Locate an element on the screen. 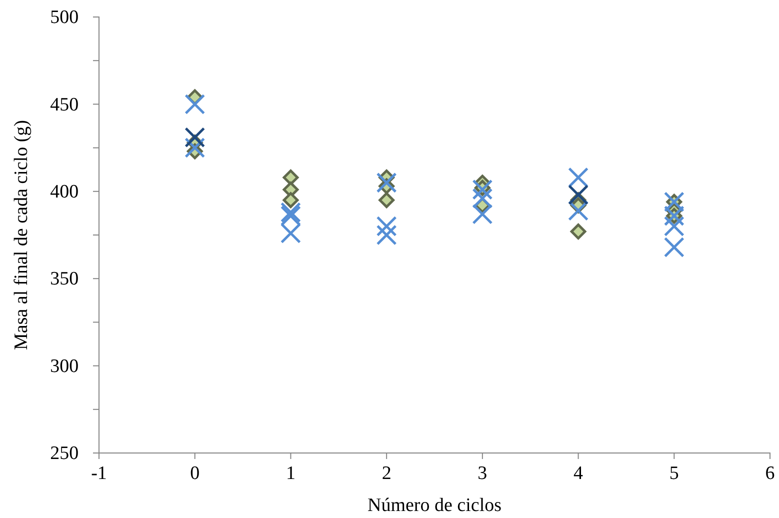  y-tick-label: 250 is located at coordinates (64, 453).